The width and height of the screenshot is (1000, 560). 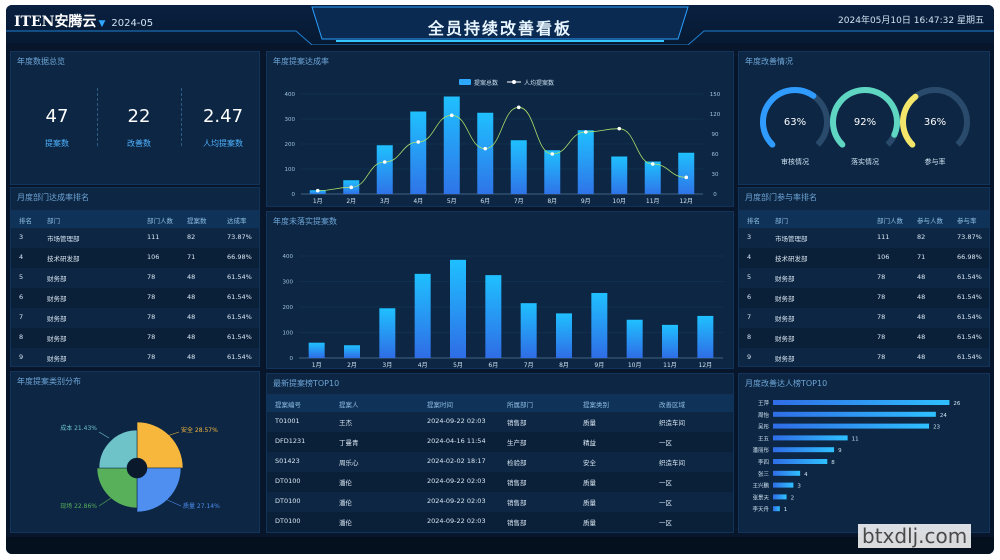 What do you see at coordinates (53, 221) in the screenshot?
I see `dept-rate-column-header: 部门` at bounding box center [53, 221].